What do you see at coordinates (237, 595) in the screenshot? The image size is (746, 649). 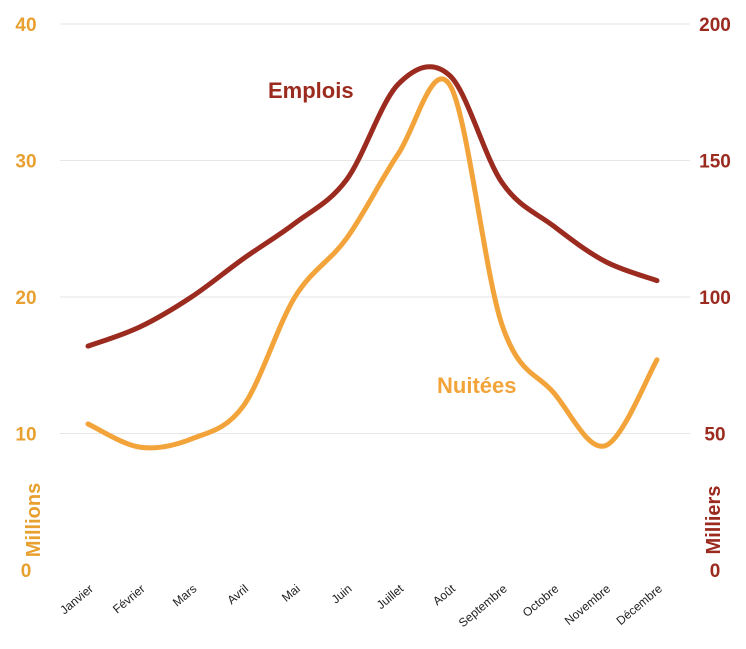 I see `x-tick-label: Avril` at bounding box center [237, 595].